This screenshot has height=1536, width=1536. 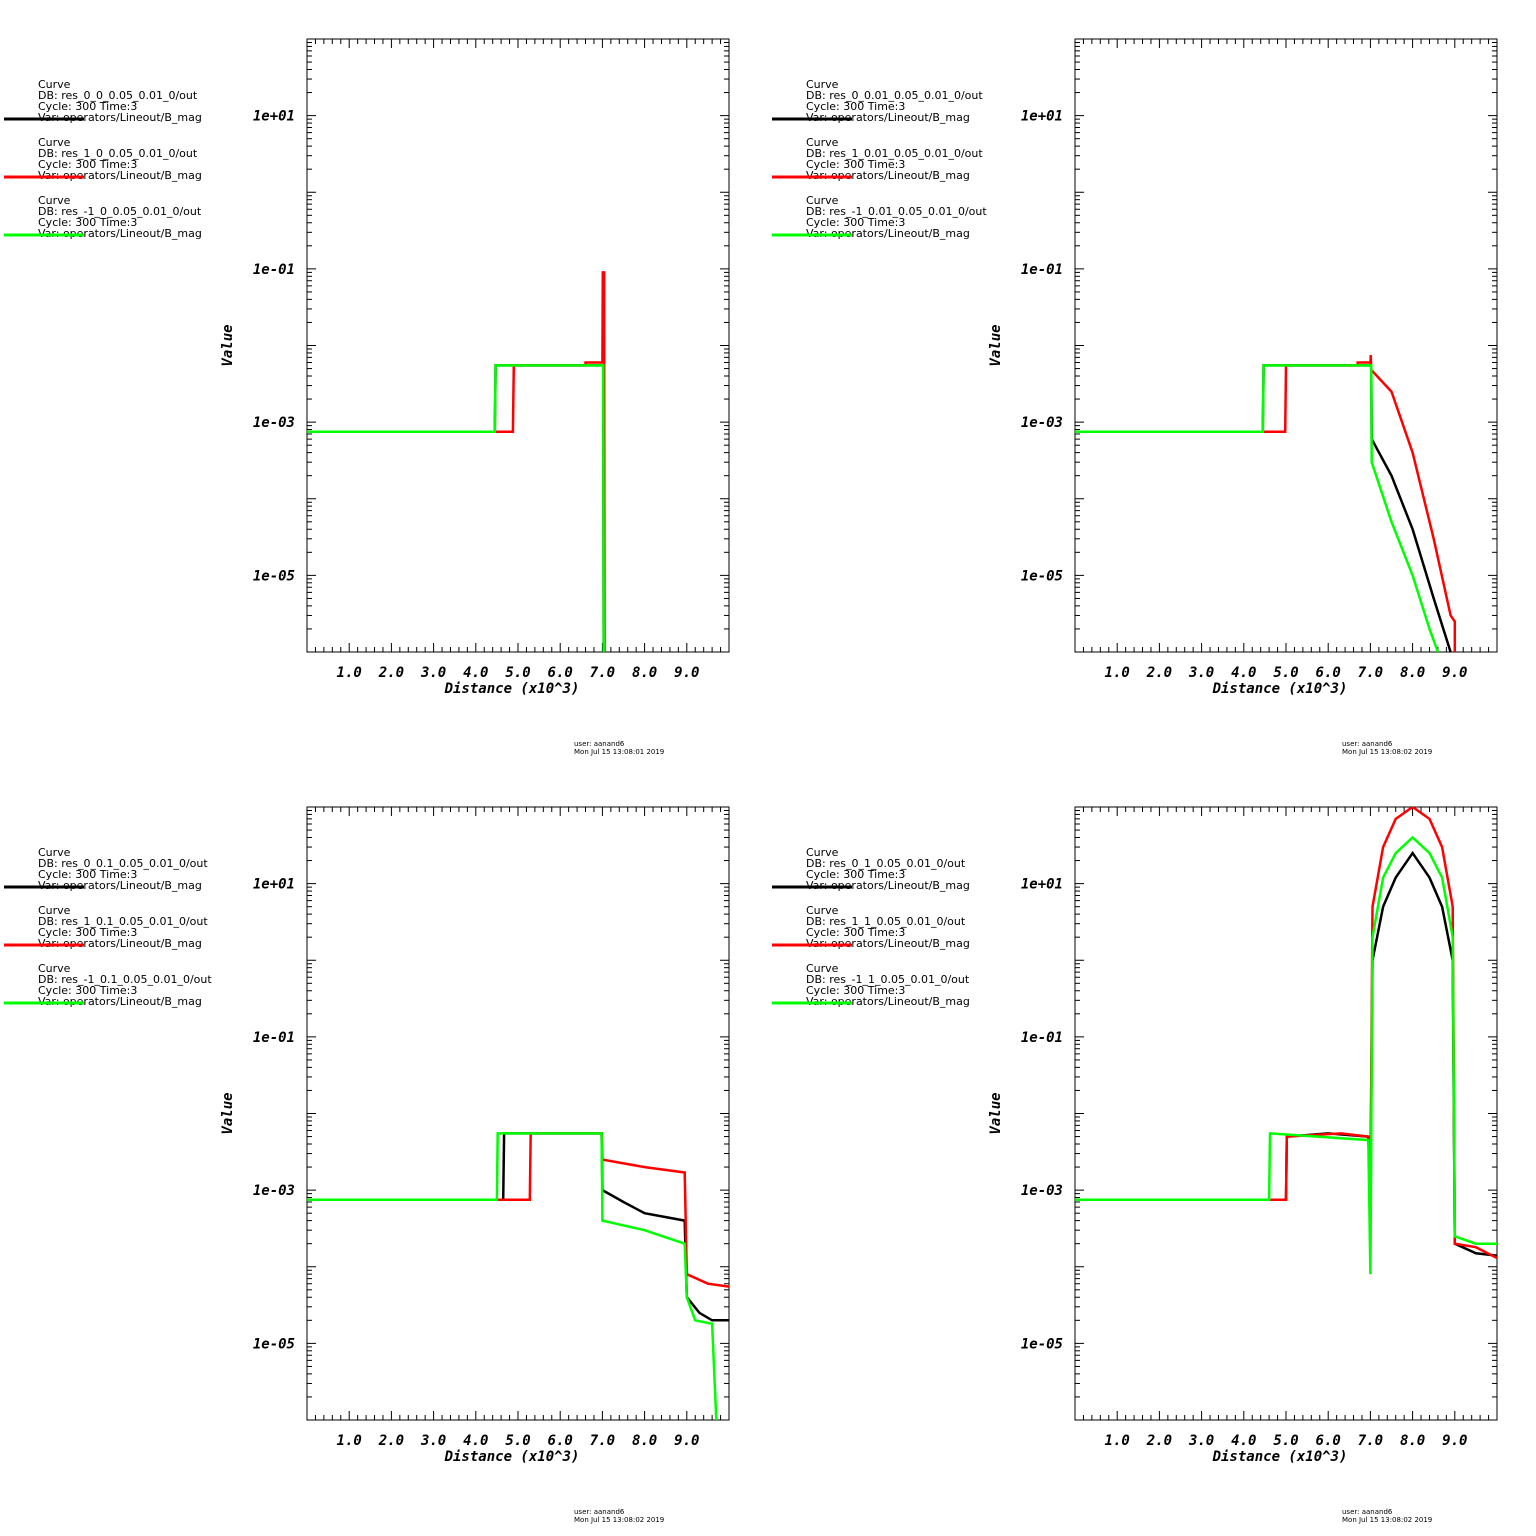 I want to click on legend-text: DB: res_0_1_0.05_0.01_0/out, so click(x=886, y=863).